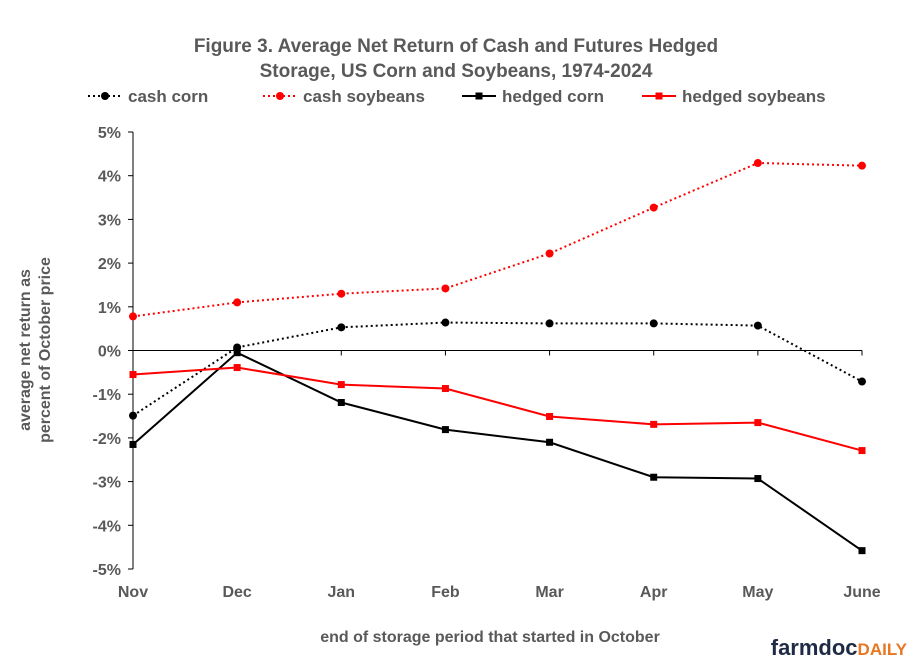 The height and width of the screenshot is (662, 912). I want to click on x-tick-label: May, so click(757, 592).